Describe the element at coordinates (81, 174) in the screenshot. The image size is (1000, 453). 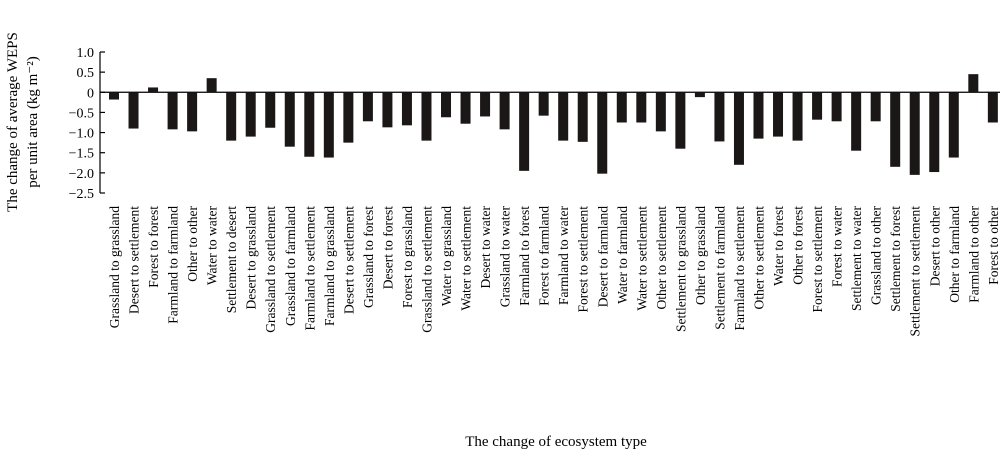
I see `y-tick-label: −2.0` at that location.